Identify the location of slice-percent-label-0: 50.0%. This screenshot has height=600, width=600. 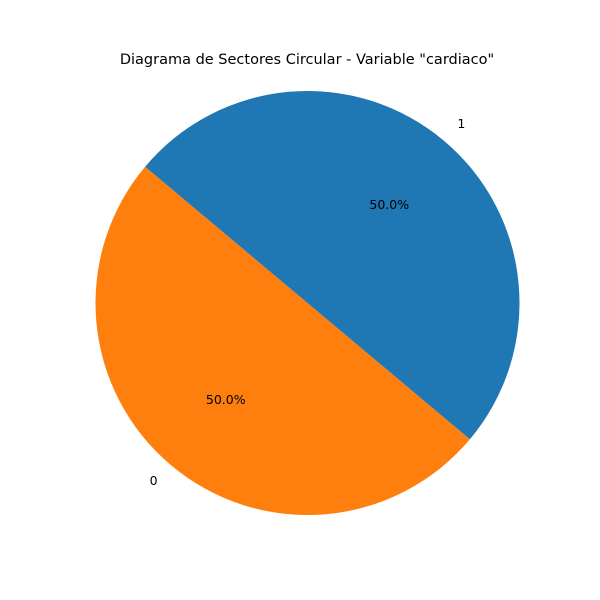
(226, 399).